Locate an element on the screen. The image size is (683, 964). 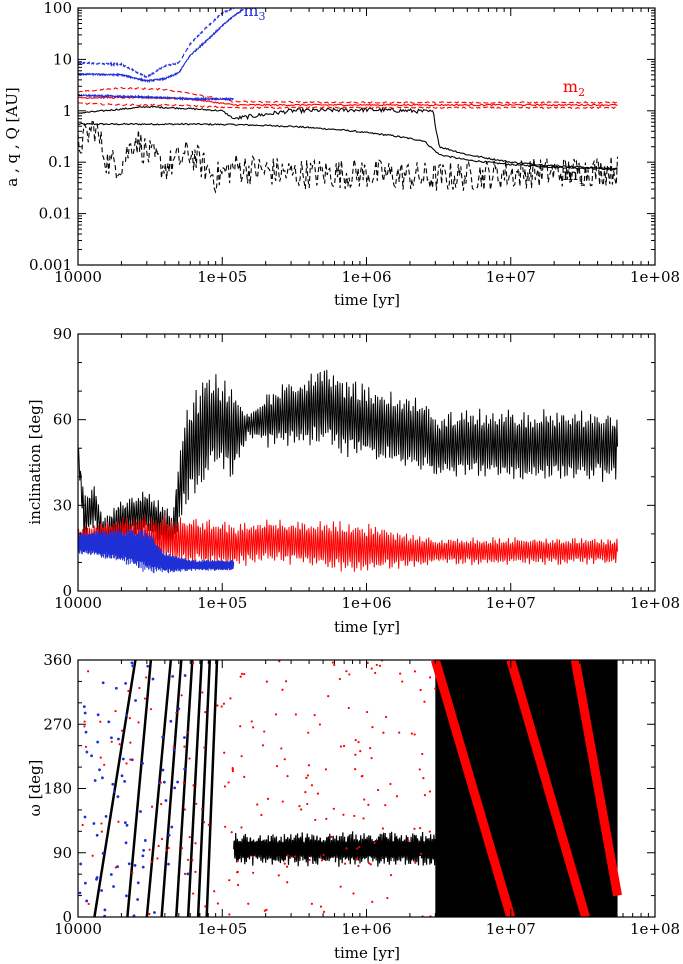
series-m3-a is located at coordinates (161, 46).